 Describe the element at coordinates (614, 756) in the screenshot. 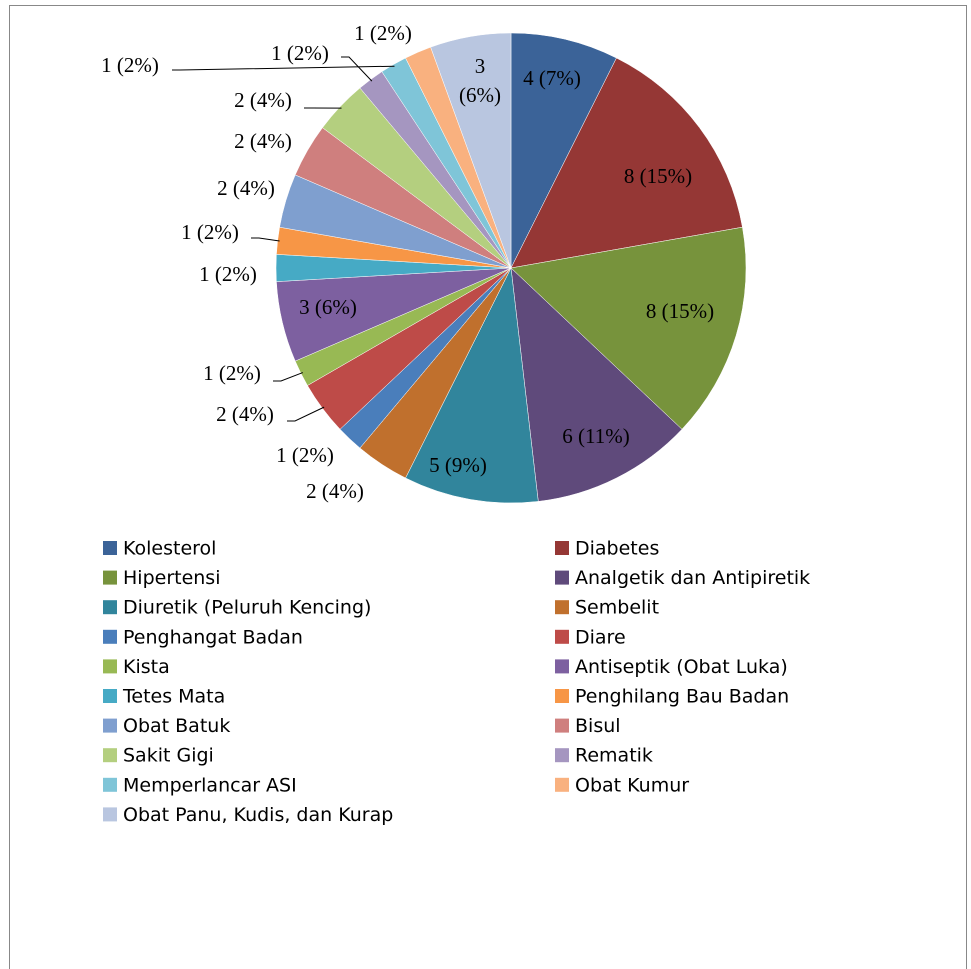

I see `legend-label: Rematik` at that location.